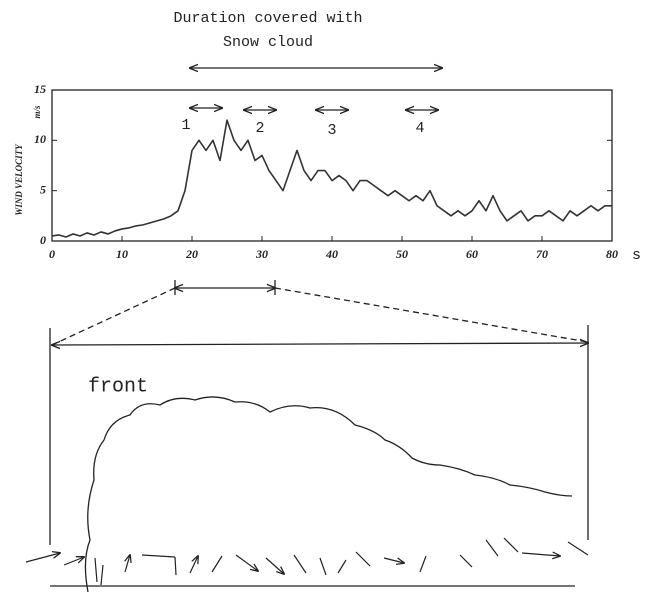  Describe the element at coordinates (472, 254) in the screenshot. I see `x-tick-label: 60` at that location.